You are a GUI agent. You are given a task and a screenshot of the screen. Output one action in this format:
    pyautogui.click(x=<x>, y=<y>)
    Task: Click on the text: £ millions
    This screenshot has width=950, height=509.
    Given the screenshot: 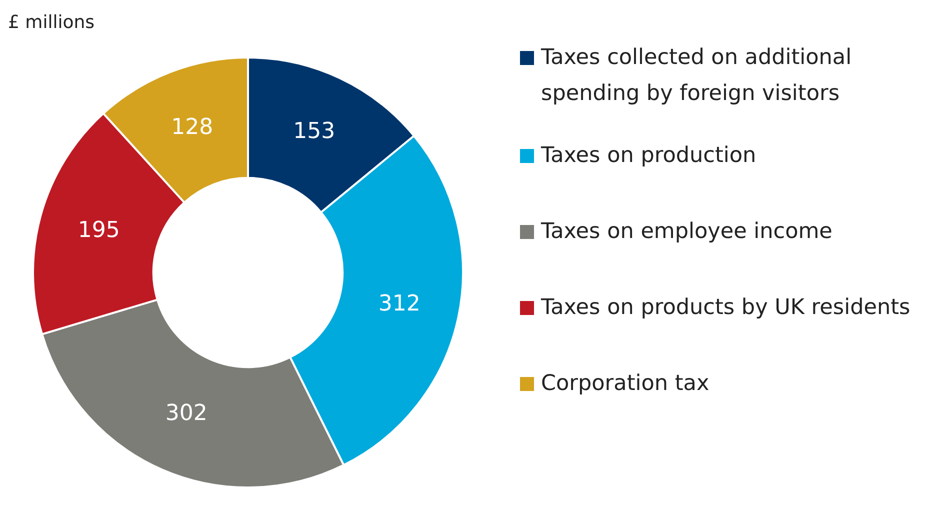 What is the action you would take?
    pyautogui.click(x=51, y=22)
    